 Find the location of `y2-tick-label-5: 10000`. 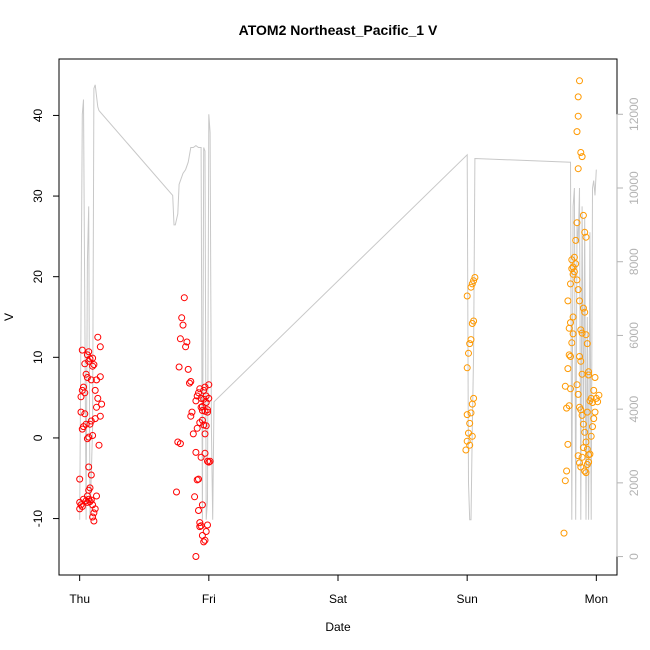

y2-tick-label-5: 10000 is located at coordinates (634, 188).